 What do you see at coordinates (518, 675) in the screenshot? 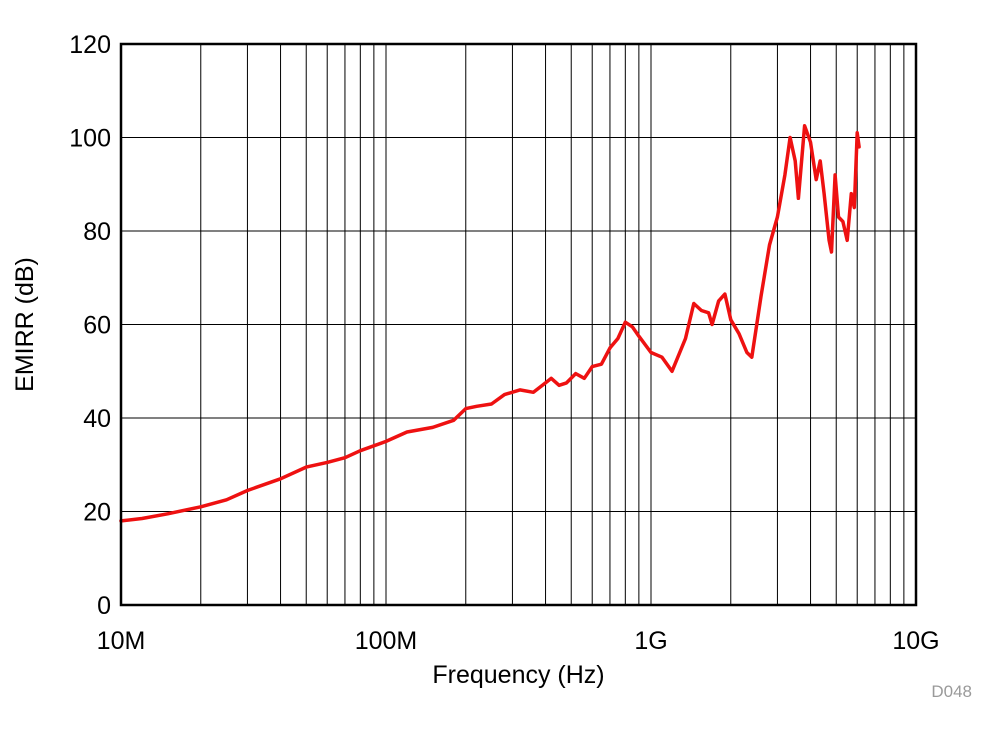
I see `x-axis-label: Frequency (Hz)` at bounding box center [518, 675].